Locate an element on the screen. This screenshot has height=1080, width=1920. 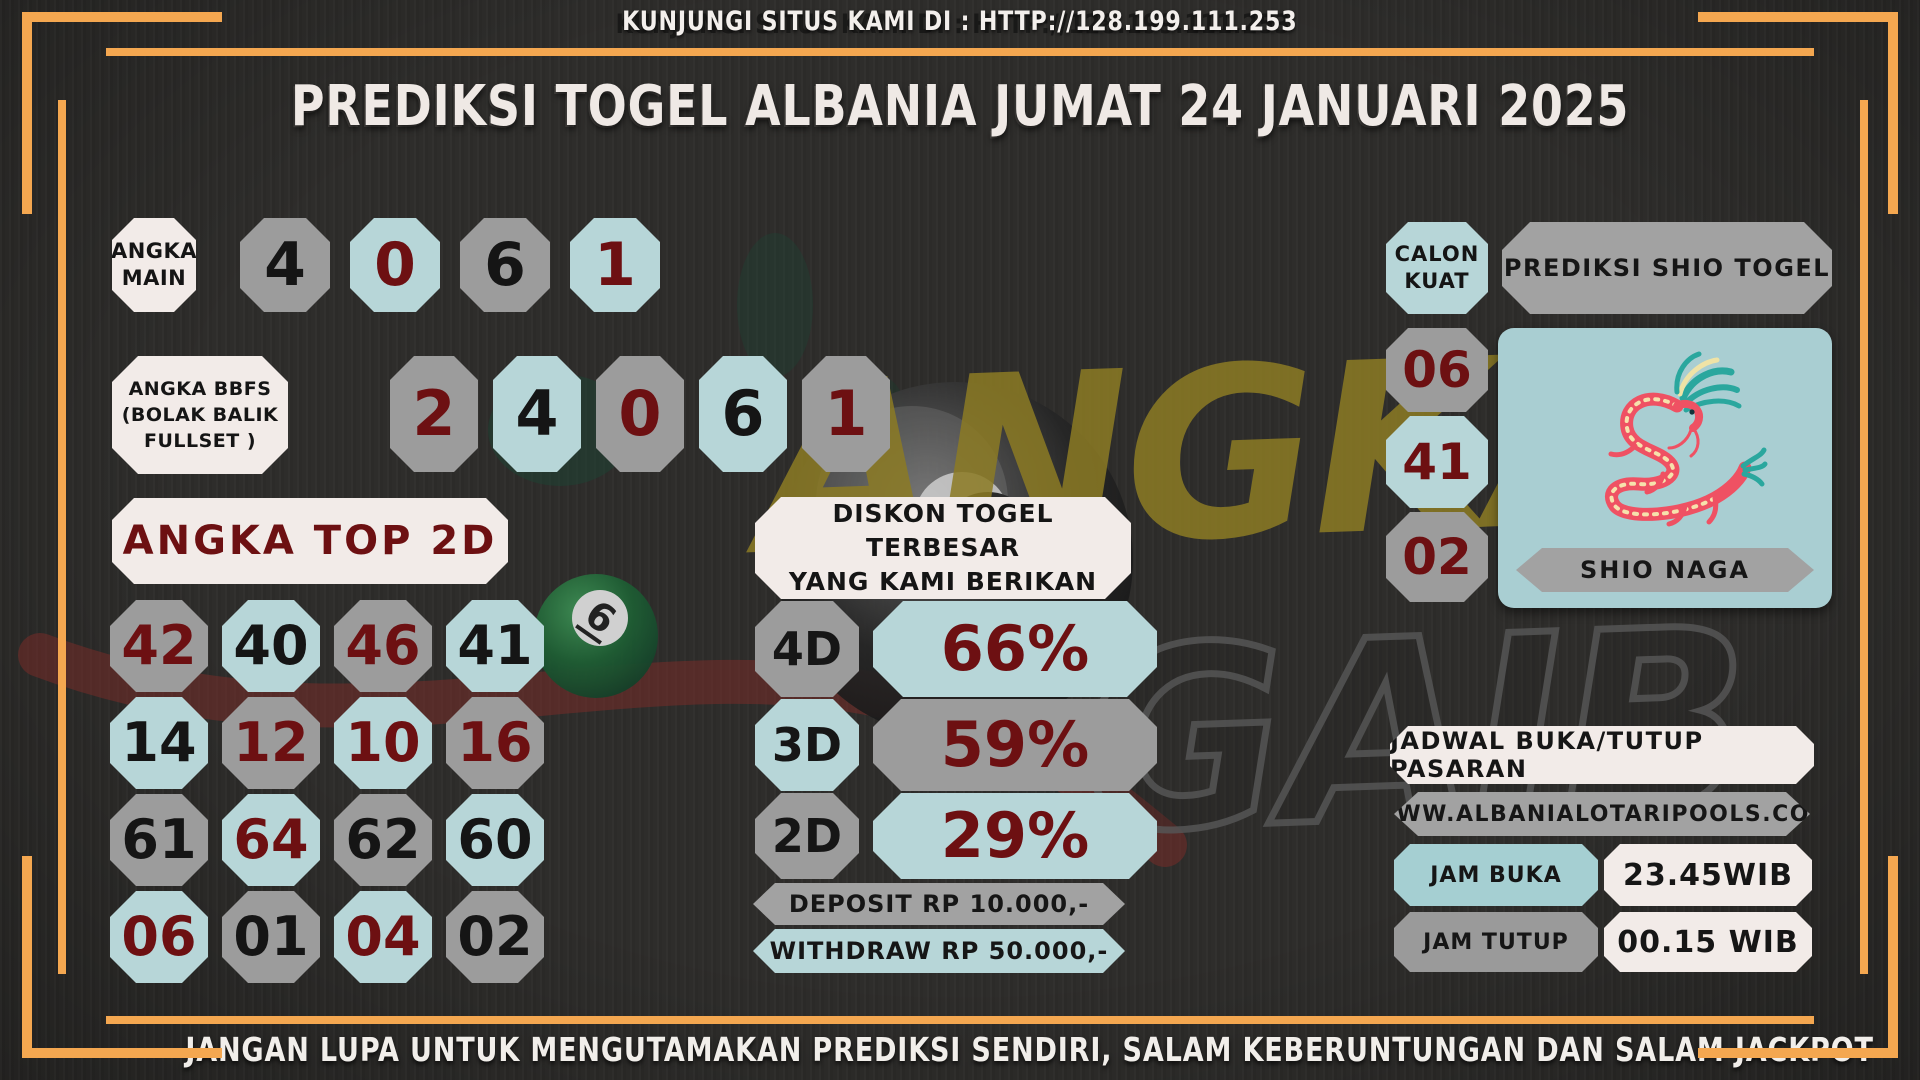
angka-main-digit: 1 is located at coordinates (615, 265).